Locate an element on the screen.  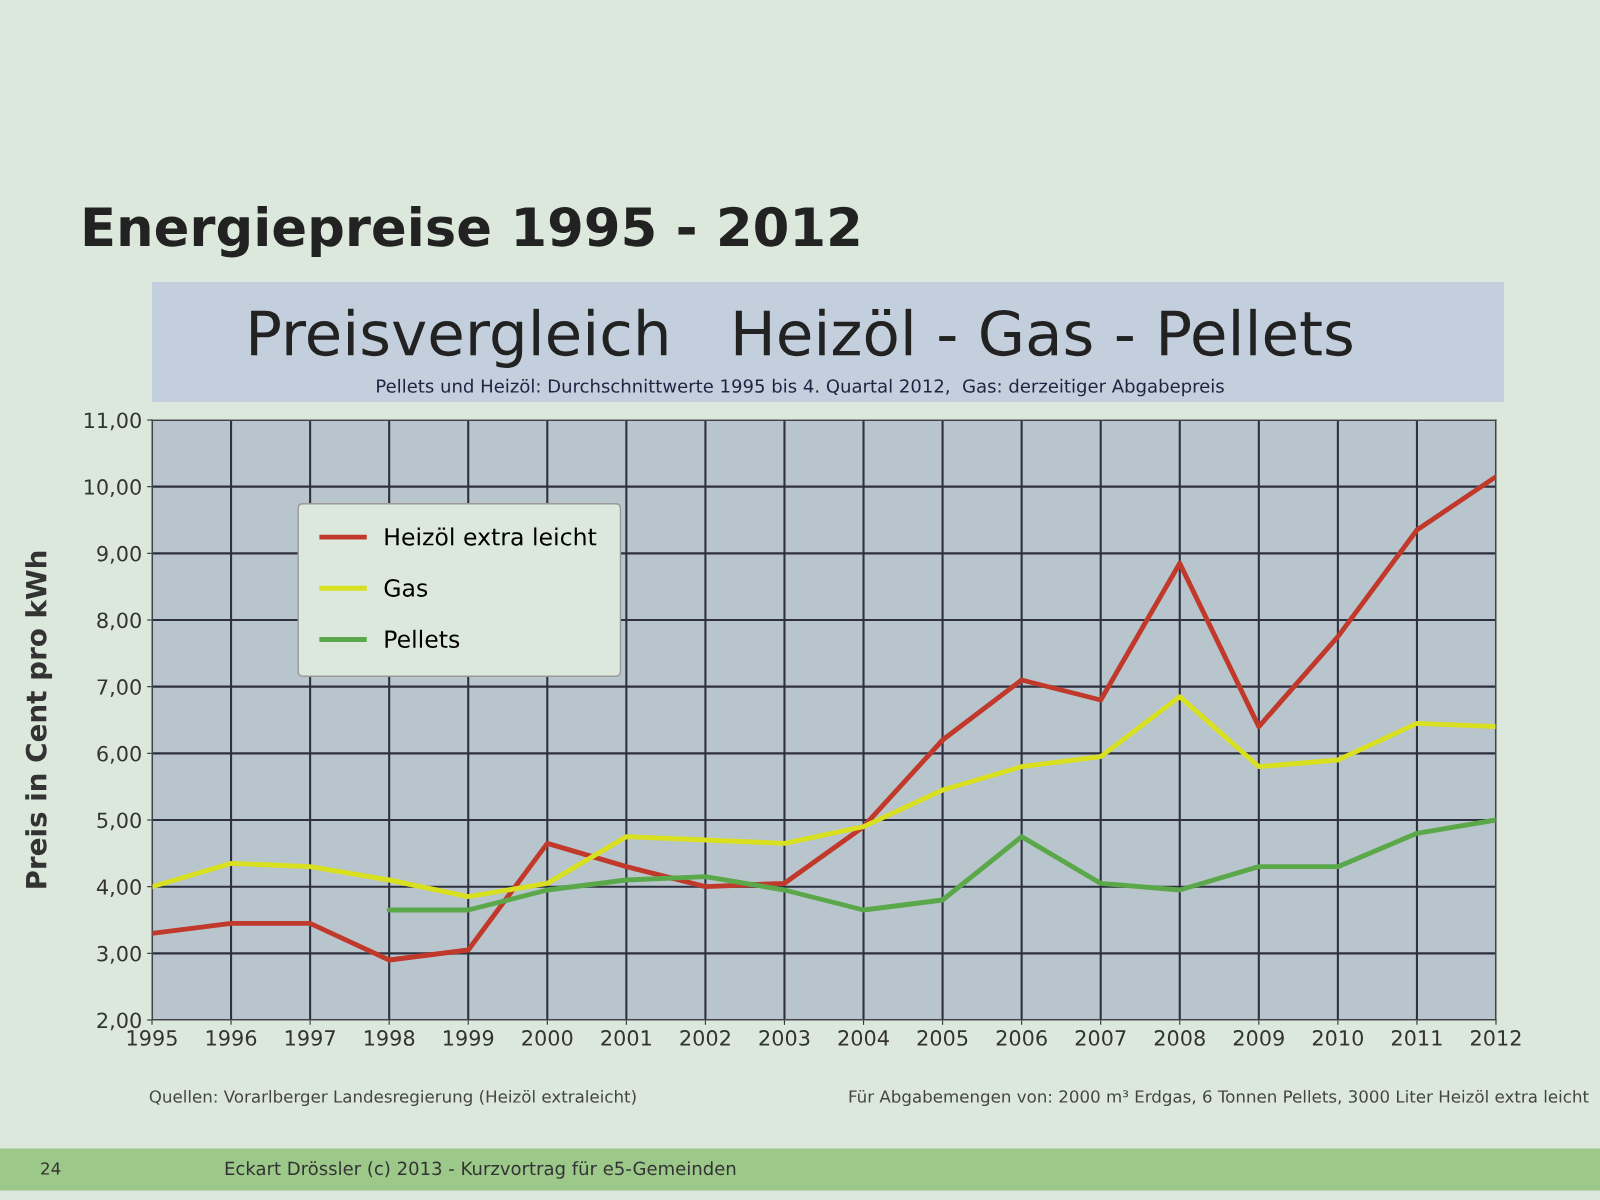
x-tick-label: 2007 is located at coordinates (1100, 1038).